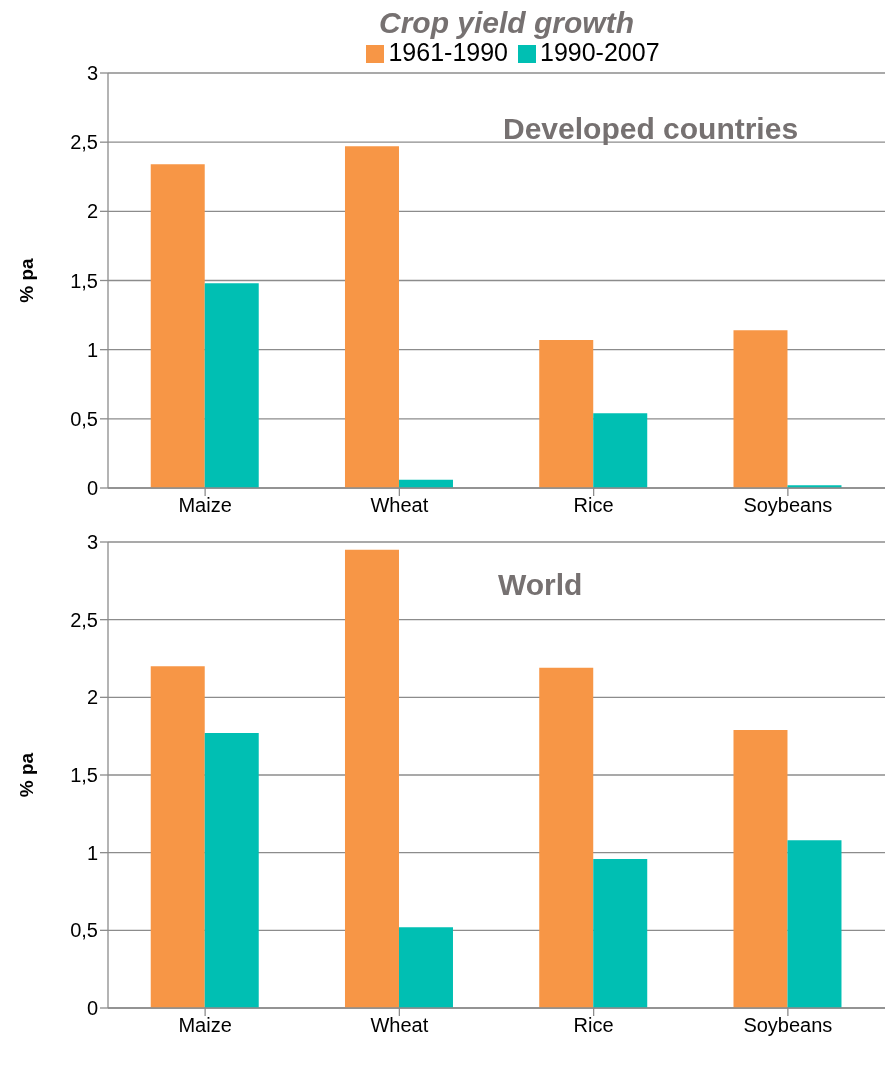 Image resolution: width=893 pixels, height=1088 pixels. What do you see at coordinates (651, 129) in the screenshot?
I see `annotation: Developed countries` at bounding box center [651, 129].